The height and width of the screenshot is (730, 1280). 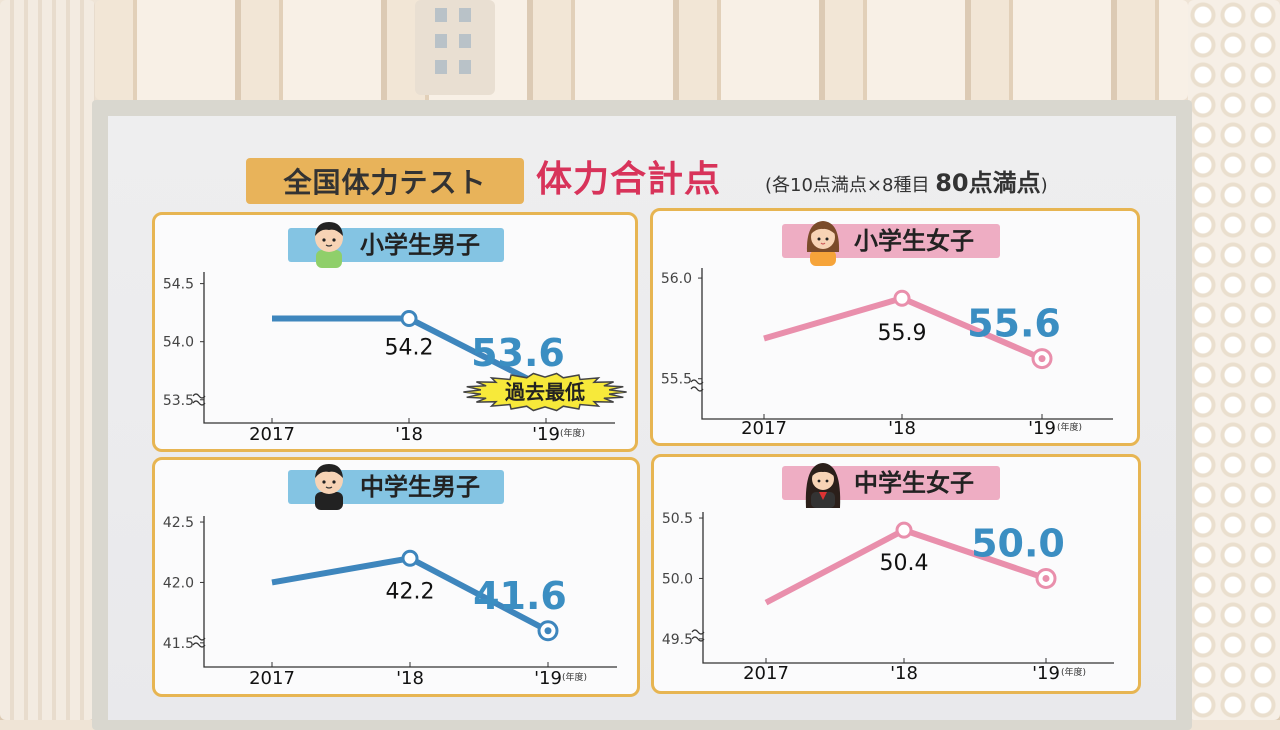 I want to click on elementary-boys-label-2019: 53.6, so click(x=518, y=353).